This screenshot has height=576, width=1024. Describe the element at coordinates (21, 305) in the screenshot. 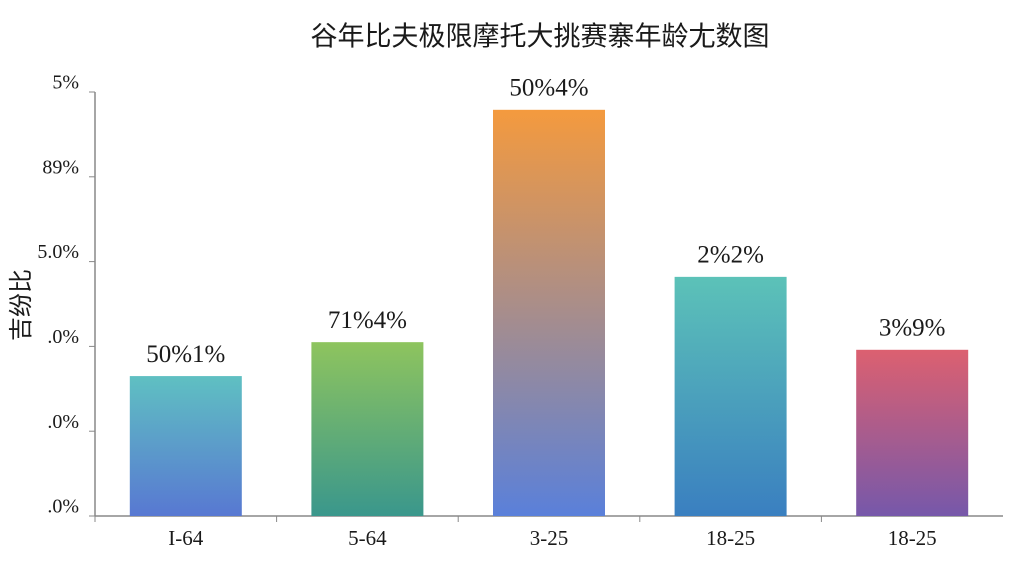

I see `y-axis-label: 吉纷比` at that location.